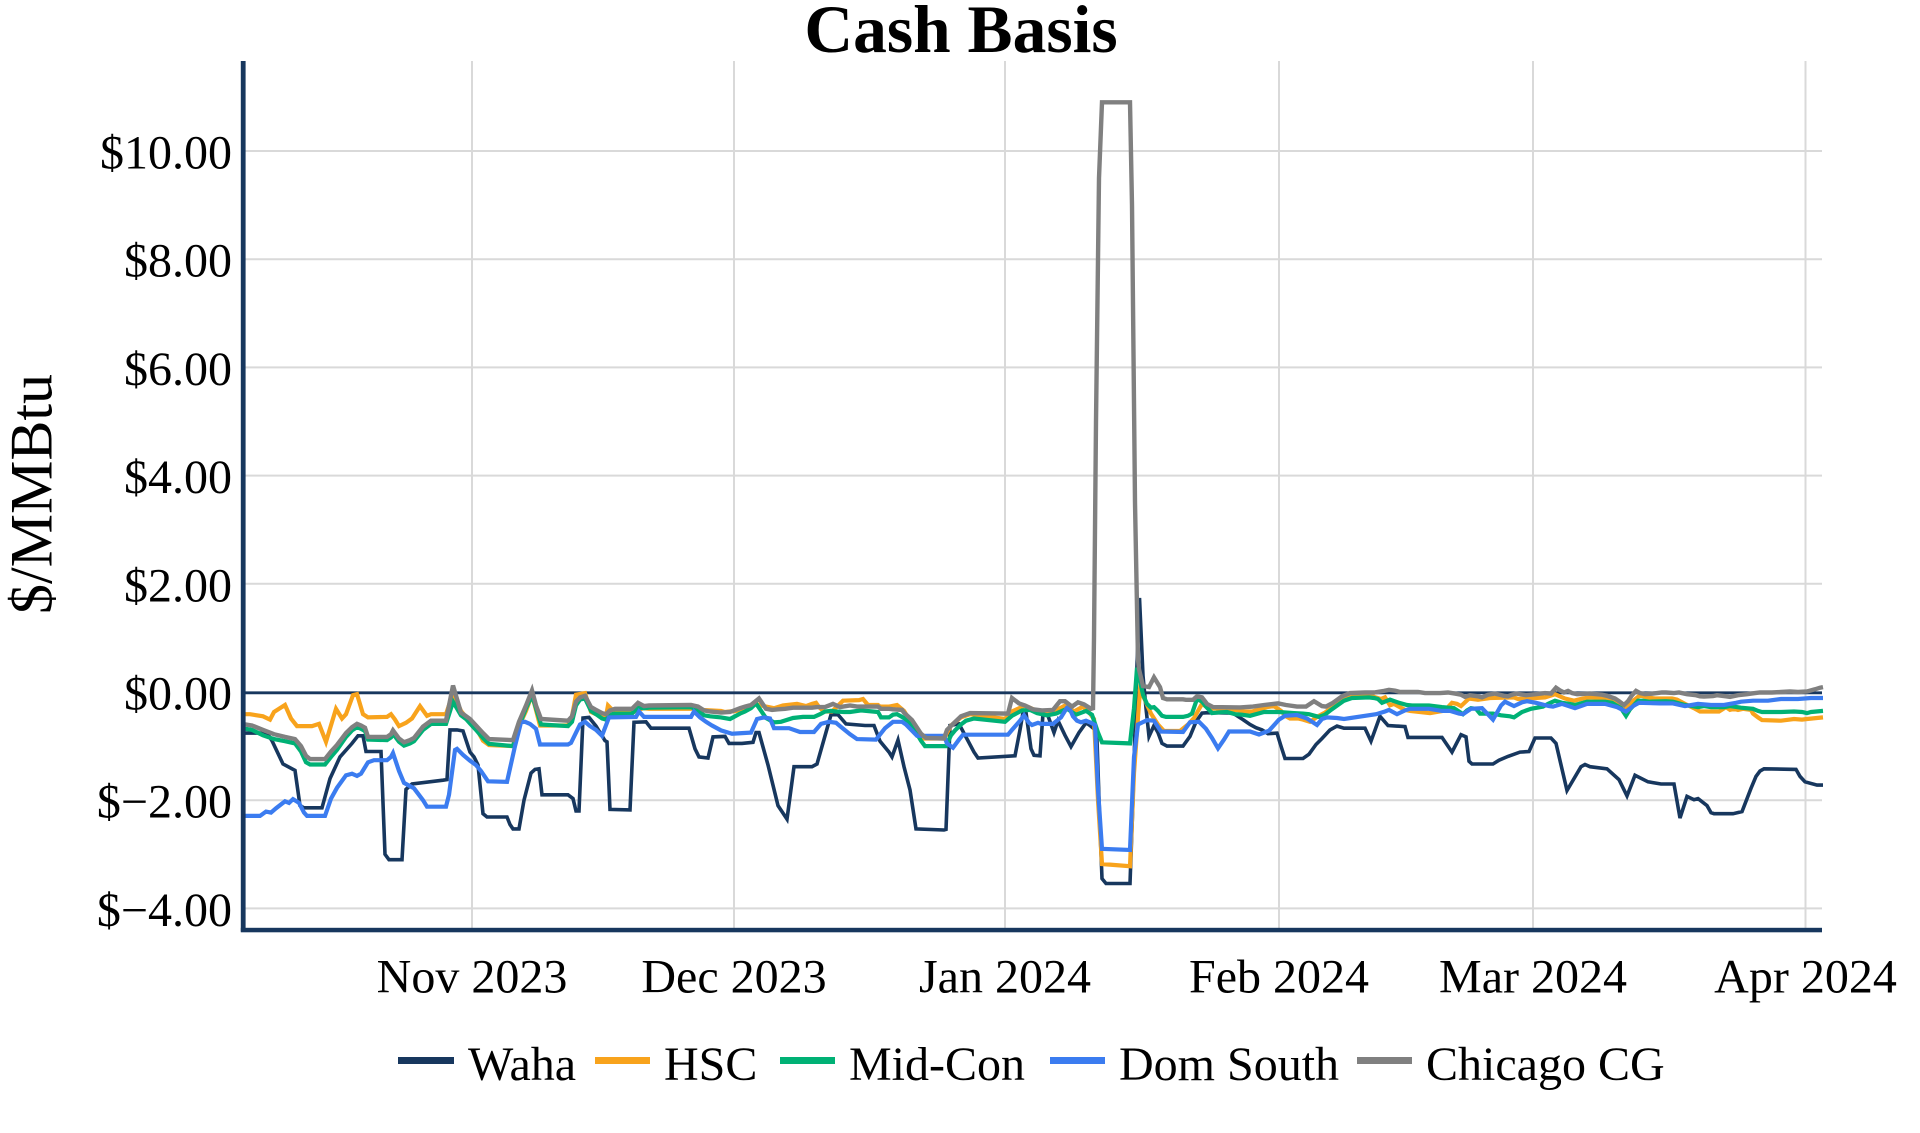 The height and width of the screenshot is (1133, 1920). I want to click on svg-text: HSC, so click(710, 1064).